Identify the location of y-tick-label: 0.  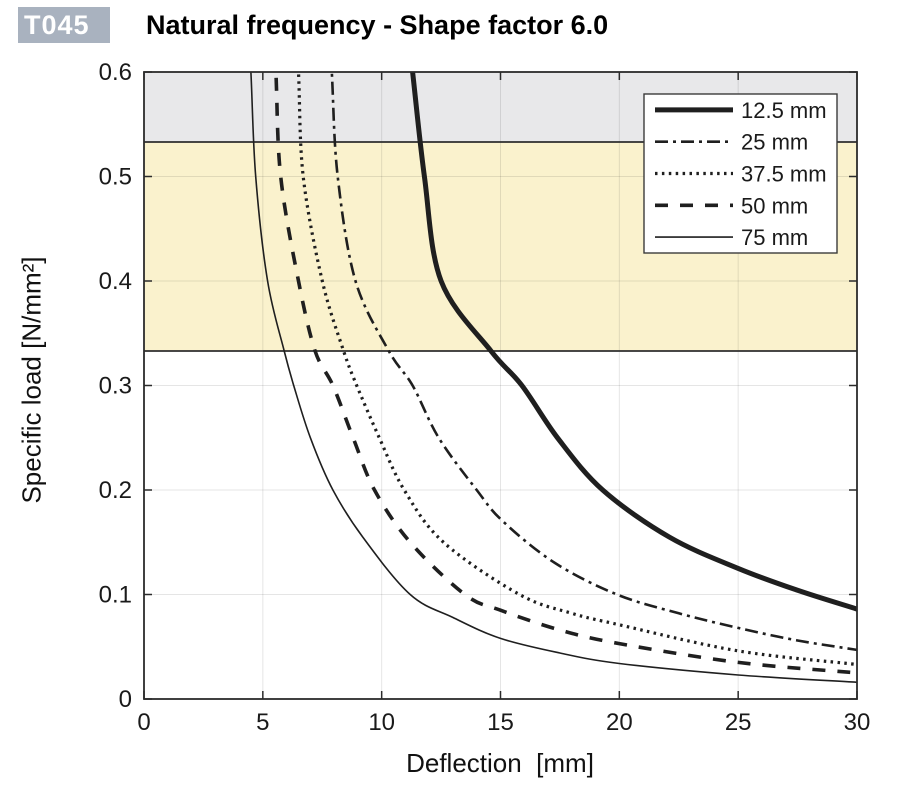
(125, 699).